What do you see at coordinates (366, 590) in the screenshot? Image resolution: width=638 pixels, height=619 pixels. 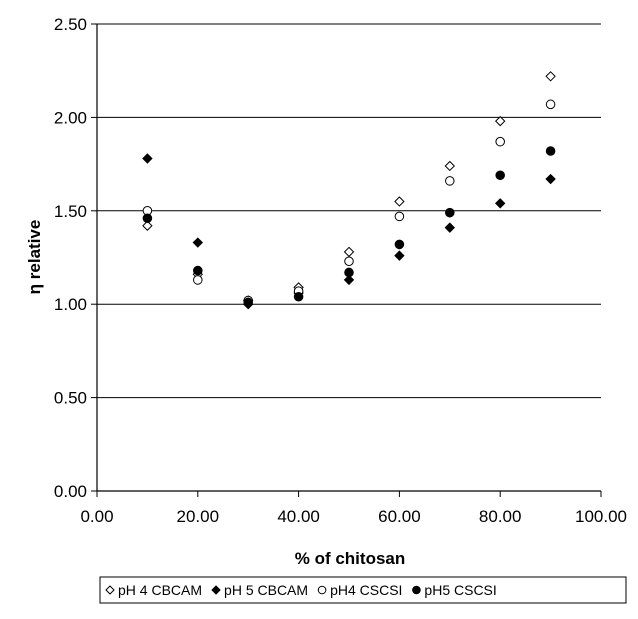 I see `legend-label: pH4 CSCSI` at bounding box center [366, 590].